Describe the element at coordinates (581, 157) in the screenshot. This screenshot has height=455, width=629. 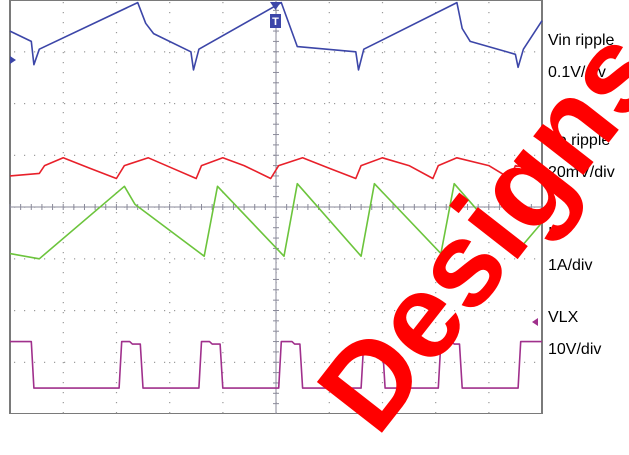
I see `label-vo-ripple: Vo ripple 20mV/div` at that location.